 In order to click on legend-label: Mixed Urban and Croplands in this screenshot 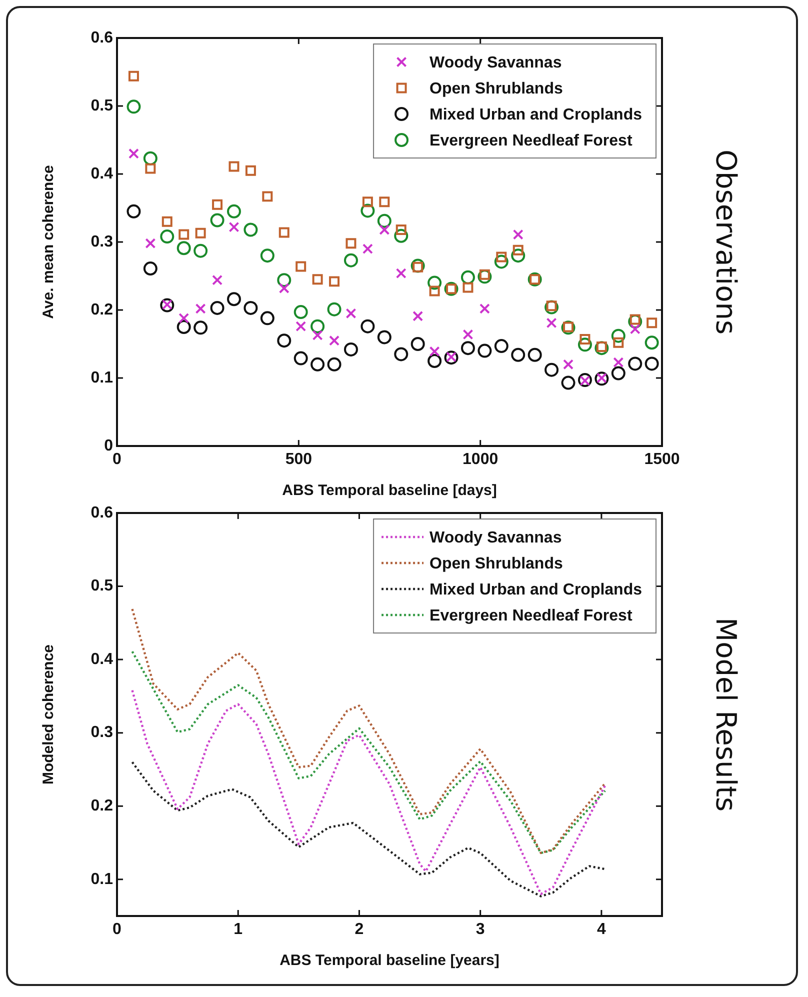, I will do `click(536, 589)`.